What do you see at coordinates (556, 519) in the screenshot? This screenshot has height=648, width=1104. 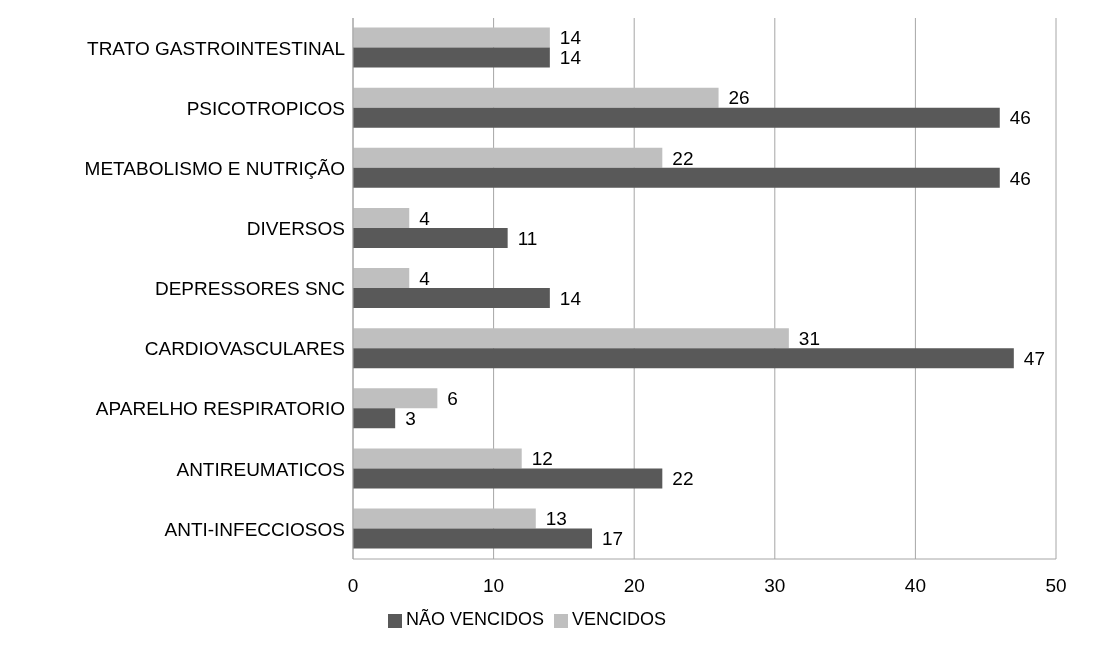 I see `data-label: 13` at bounding box center [556, 519].